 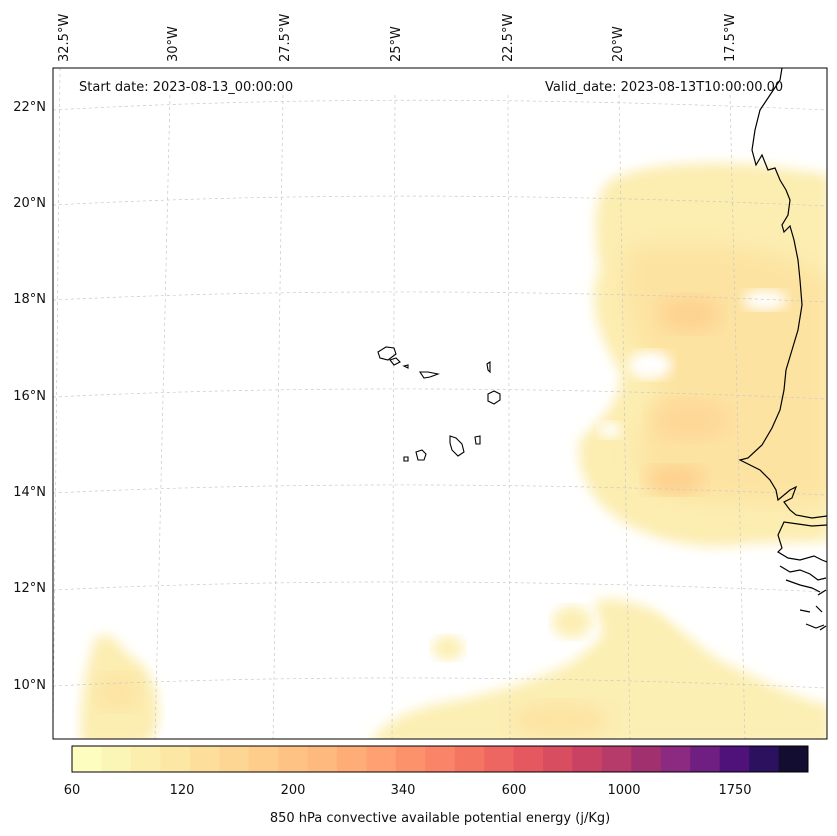 What do you see at coordinates (690, 314) in the screenshot?
I see `cape-max-18n` at bounding box center [690, 314].